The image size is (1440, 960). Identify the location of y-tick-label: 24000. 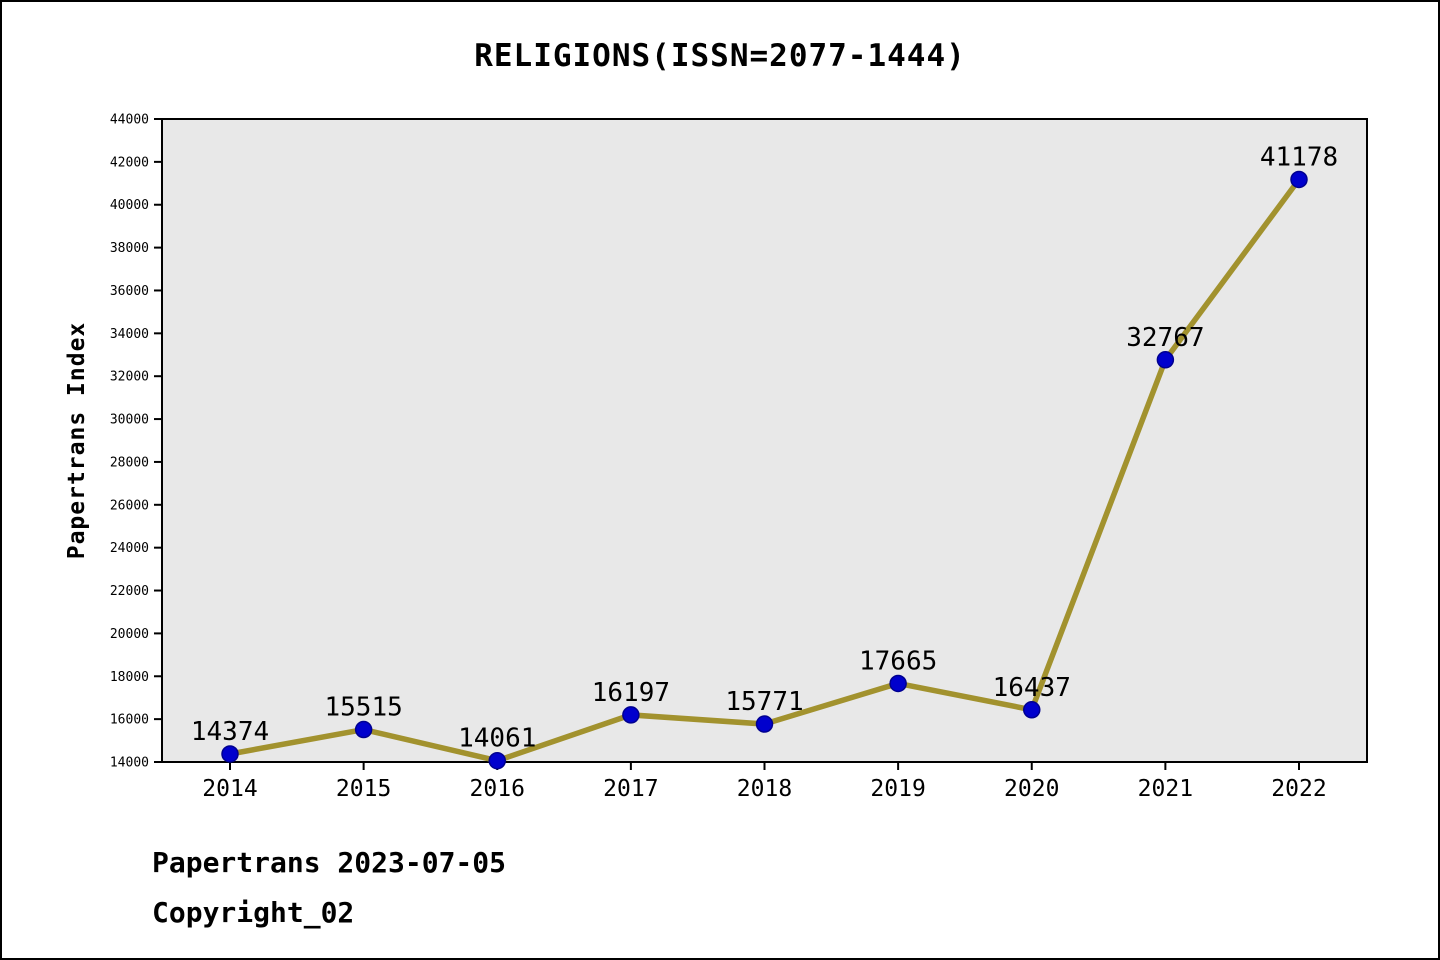
(129, 548).